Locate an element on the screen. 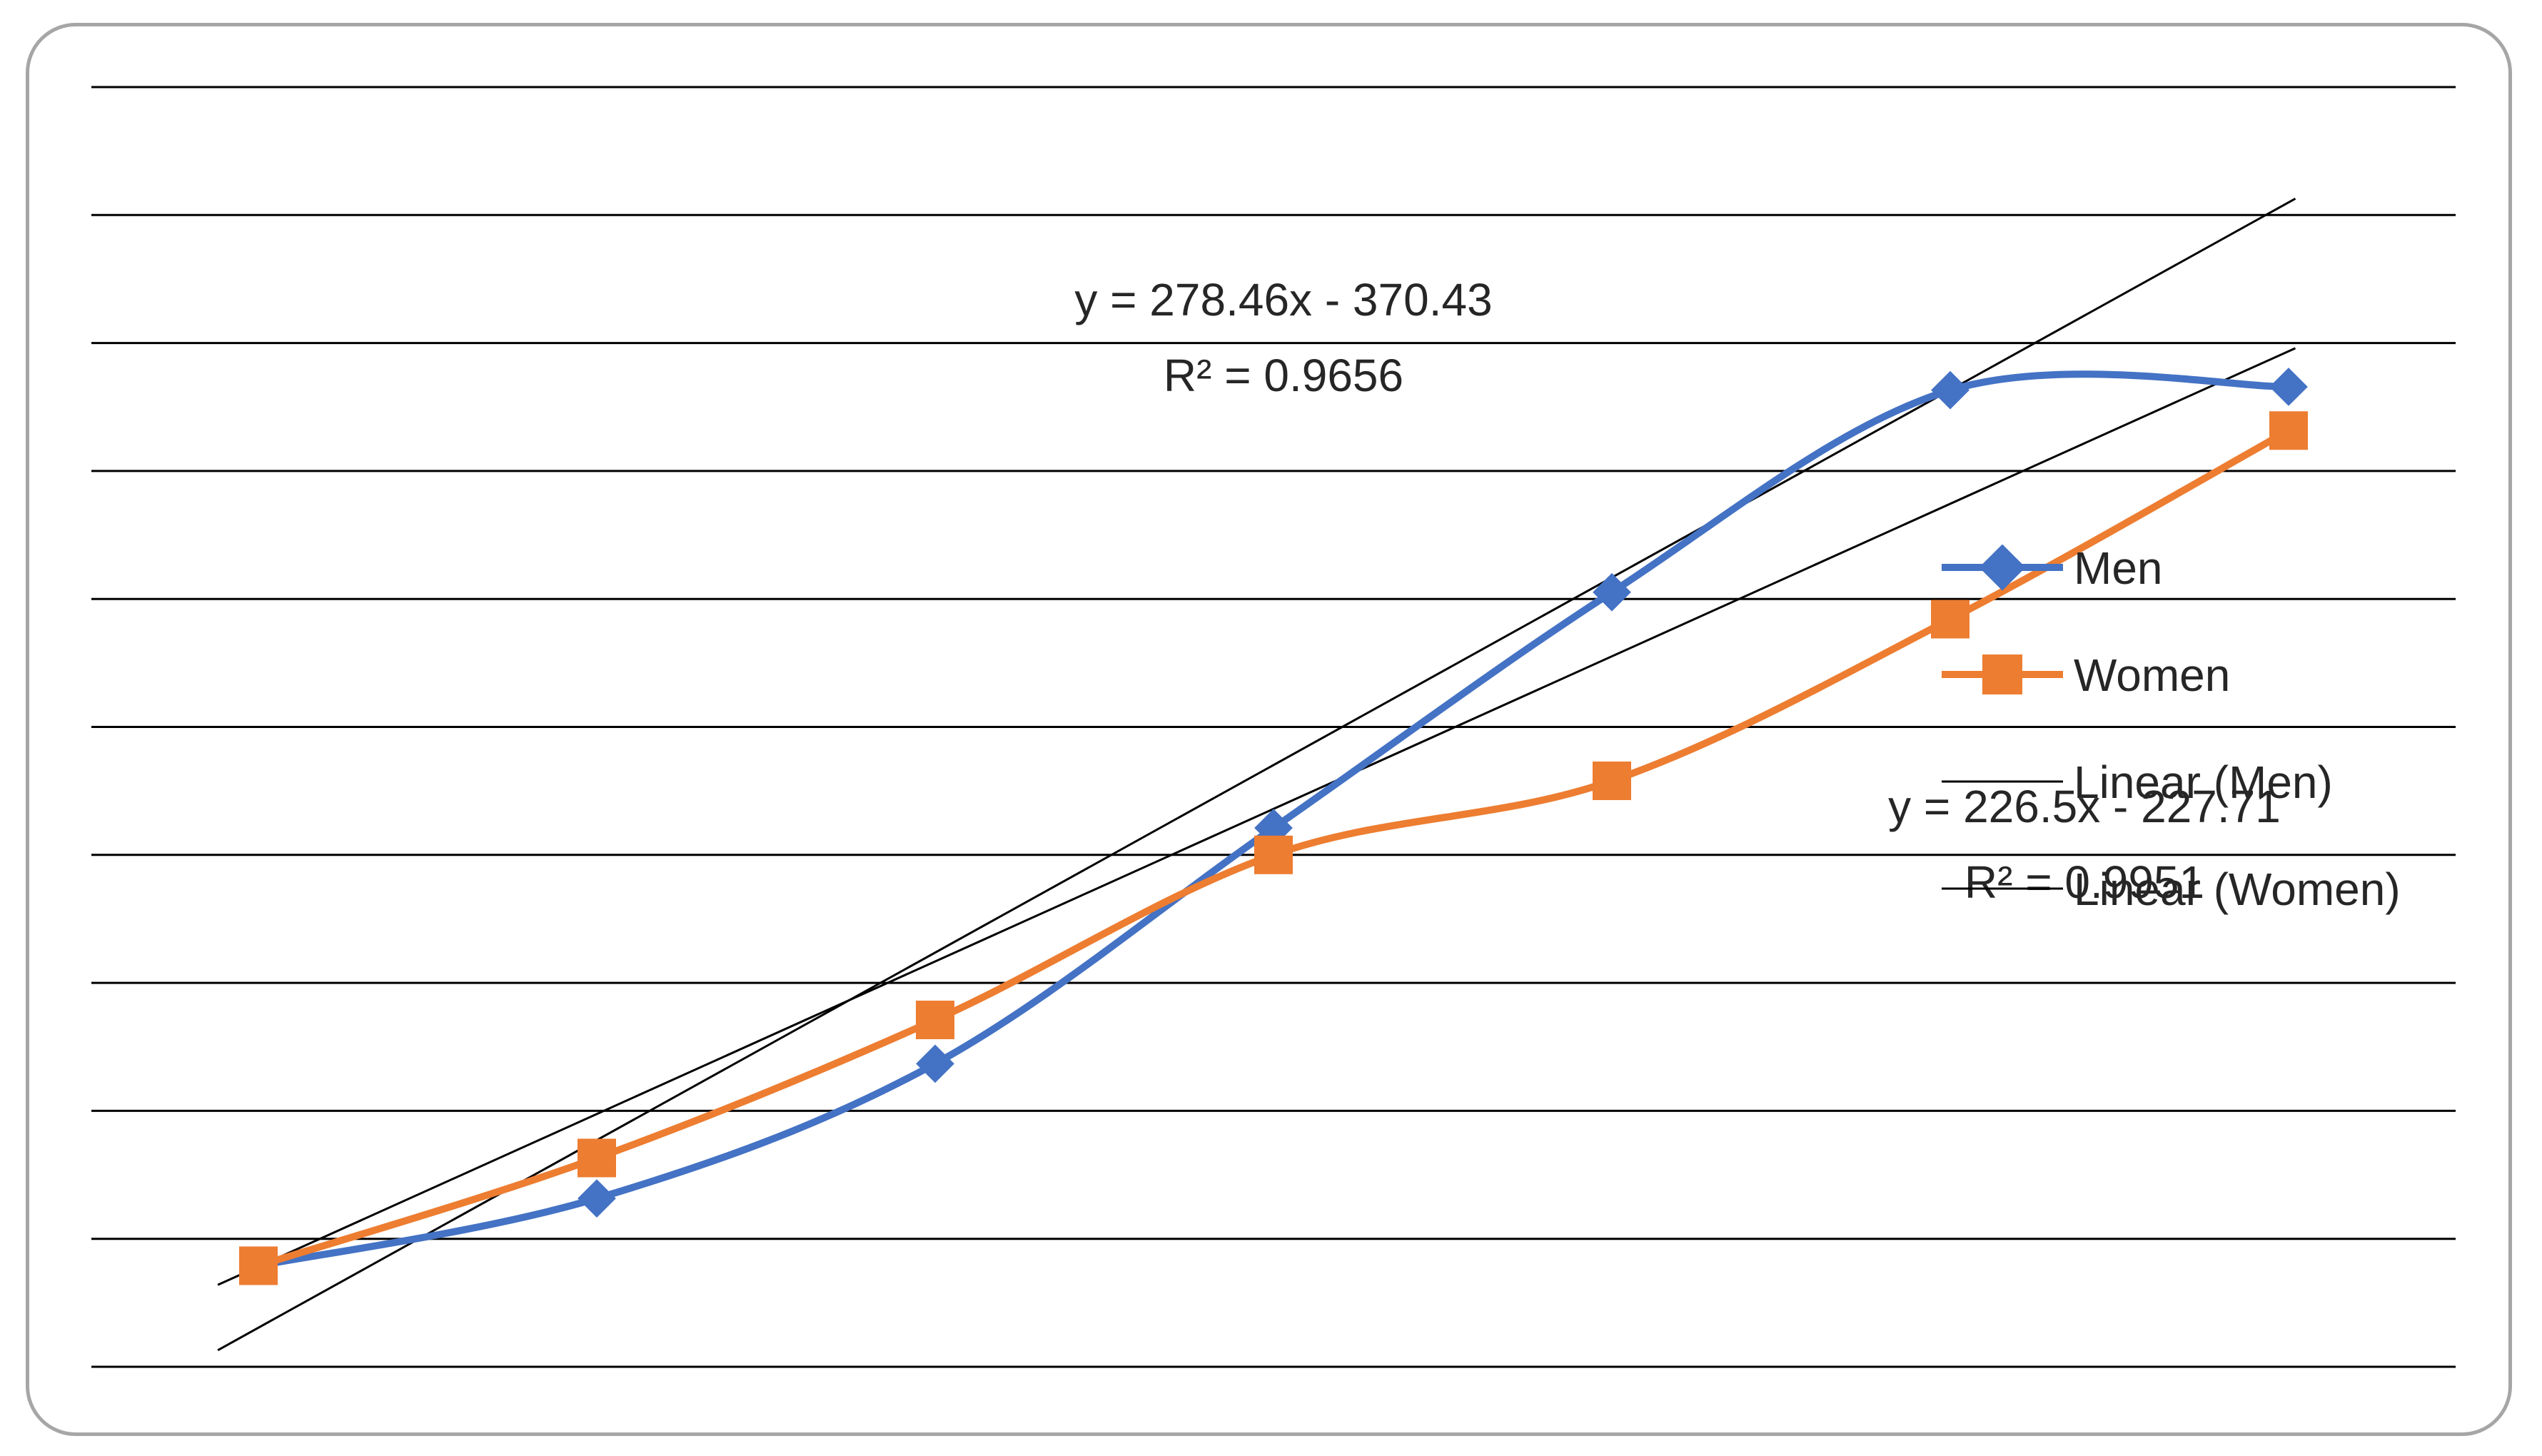 The image size is (2542, 1456). legend-marker-women is located at coordinates (2002, 674).